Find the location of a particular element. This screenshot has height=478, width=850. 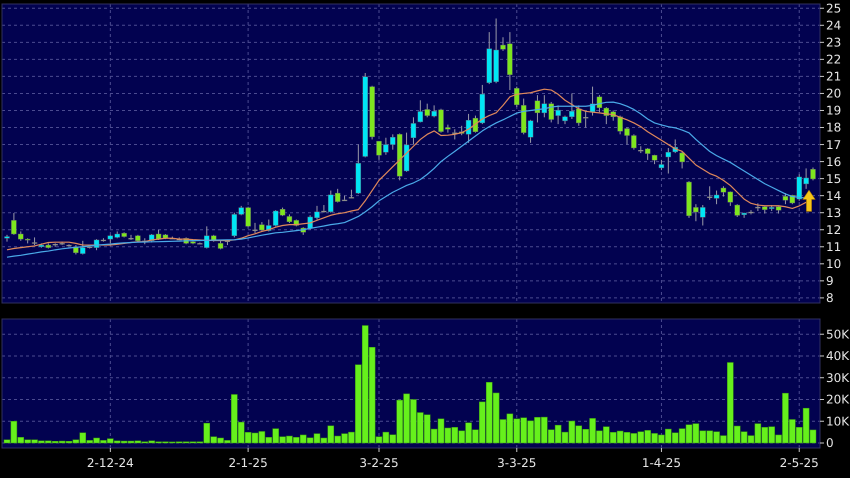

y-tick-label: 50K is located at coordinates (838, 334).